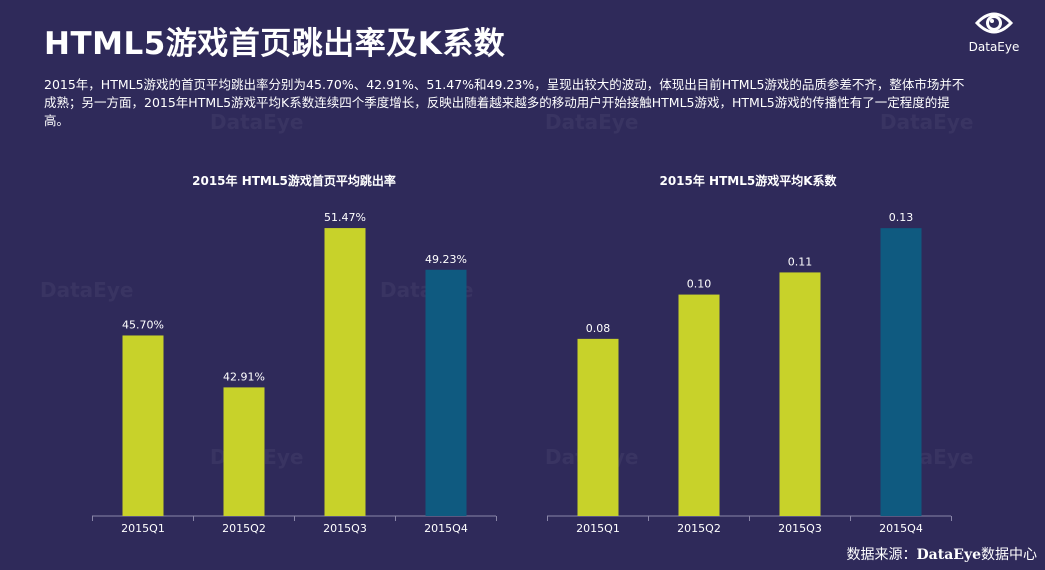 Image resolution: width=1045 pixels, height=570 pixels. What do you see at coordinates (143, 528) in the screenshot?
I see `bounce-tick-label: 2015Q1` at bounding box center [143, 528].